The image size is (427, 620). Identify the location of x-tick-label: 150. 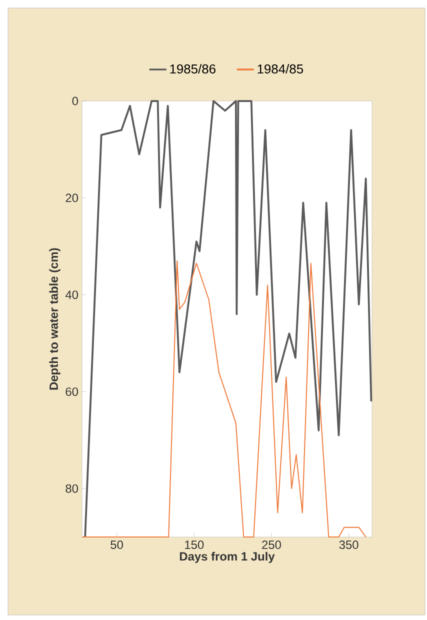
(194, 544).